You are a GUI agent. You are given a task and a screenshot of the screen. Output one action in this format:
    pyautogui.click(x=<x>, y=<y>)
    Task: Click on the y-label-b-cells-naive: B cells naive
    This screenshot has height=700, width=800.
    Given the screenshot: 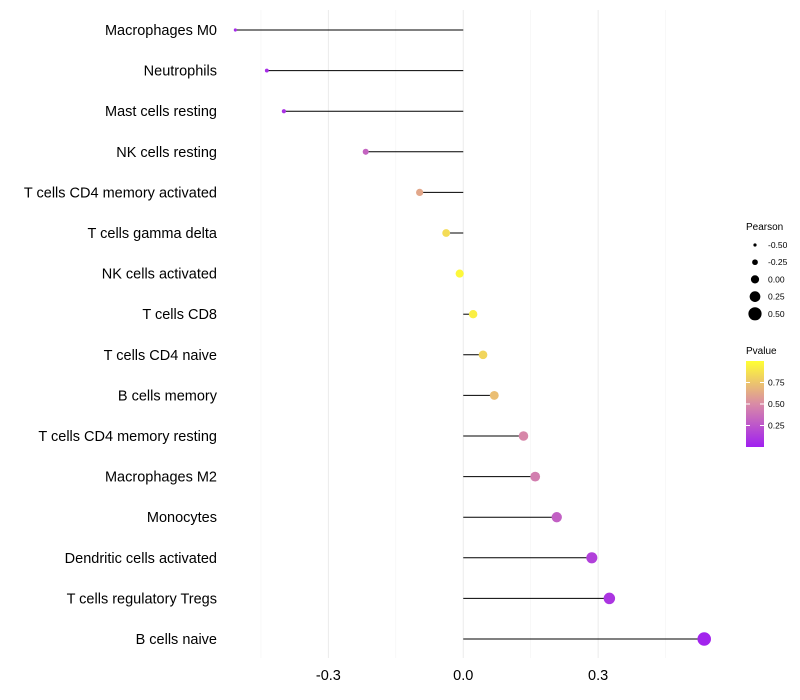 What is the action you would take?
    pyautogui.click(x=176, y=640)
    